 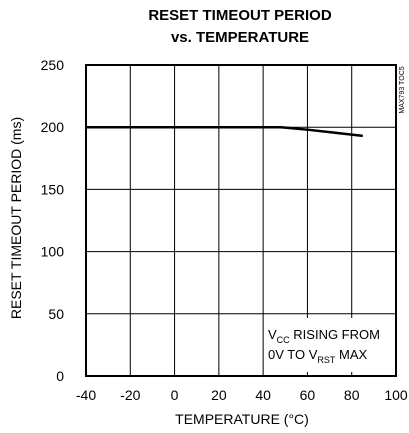 I want to click on x-tick-labels: -40 -20 0 20 40 60 80 100, so click(x=242, y=395).